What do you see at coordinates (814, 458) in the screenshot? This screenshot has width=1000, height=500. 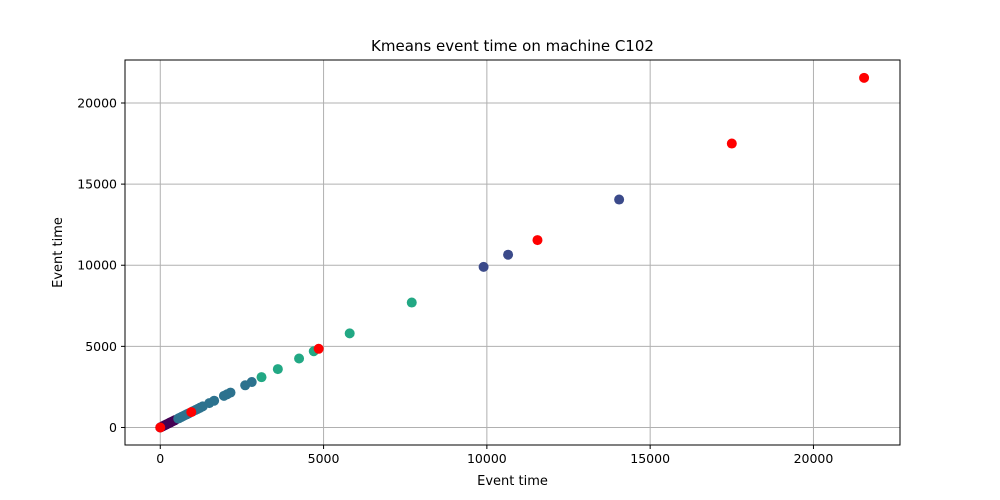 I see `x-tick-label: 20000` at bounding box center [814, 458].